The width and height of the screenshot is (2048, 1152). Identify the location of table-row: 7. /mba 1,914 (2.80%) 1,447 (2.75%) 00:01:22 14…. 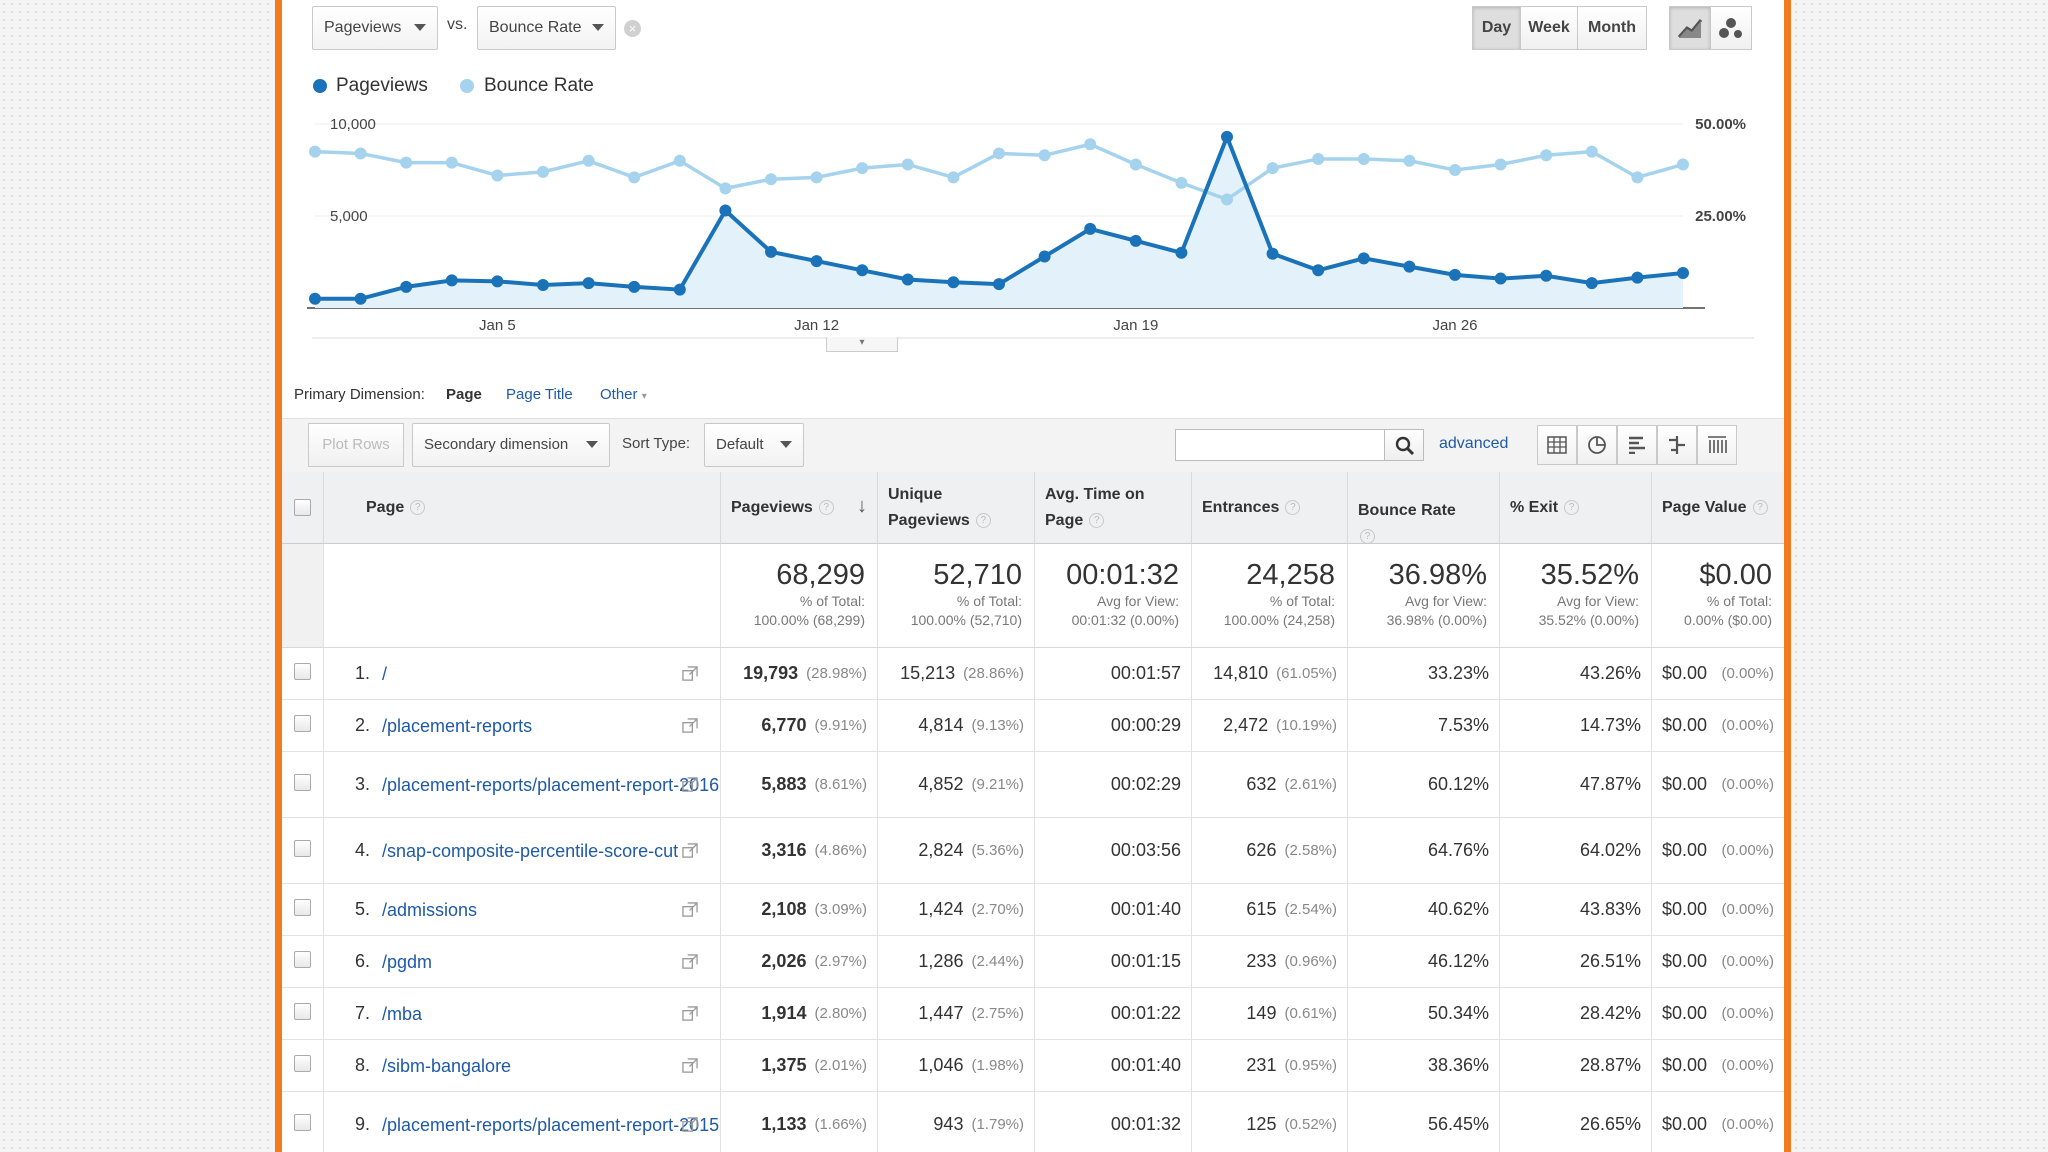
(1033, 1014).